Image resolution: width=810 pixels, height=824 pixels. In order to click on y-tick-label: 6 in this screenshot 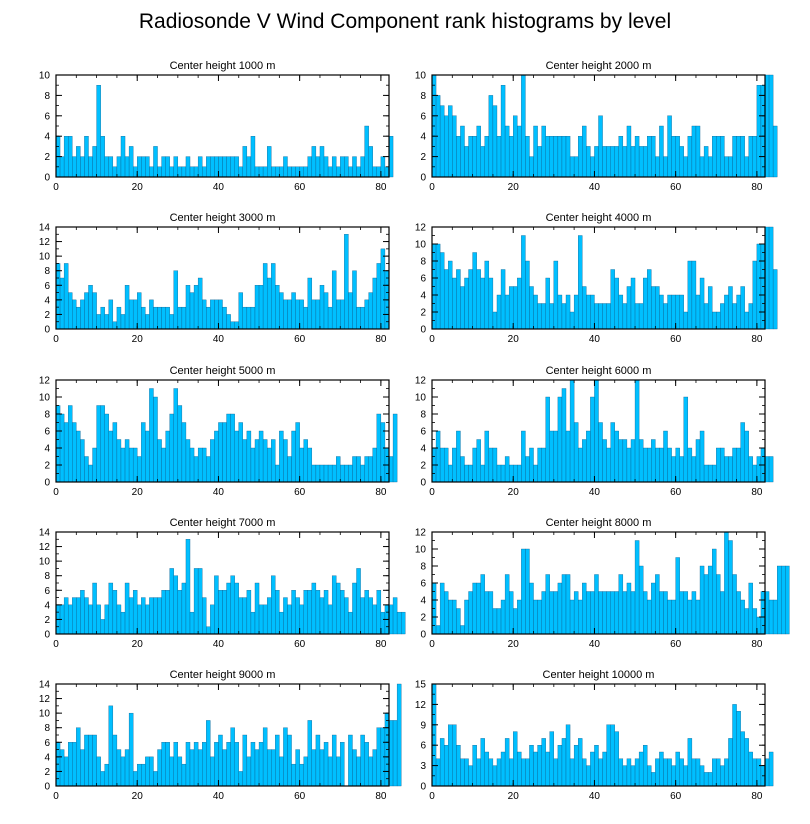, I will do `click(47, 743)`.